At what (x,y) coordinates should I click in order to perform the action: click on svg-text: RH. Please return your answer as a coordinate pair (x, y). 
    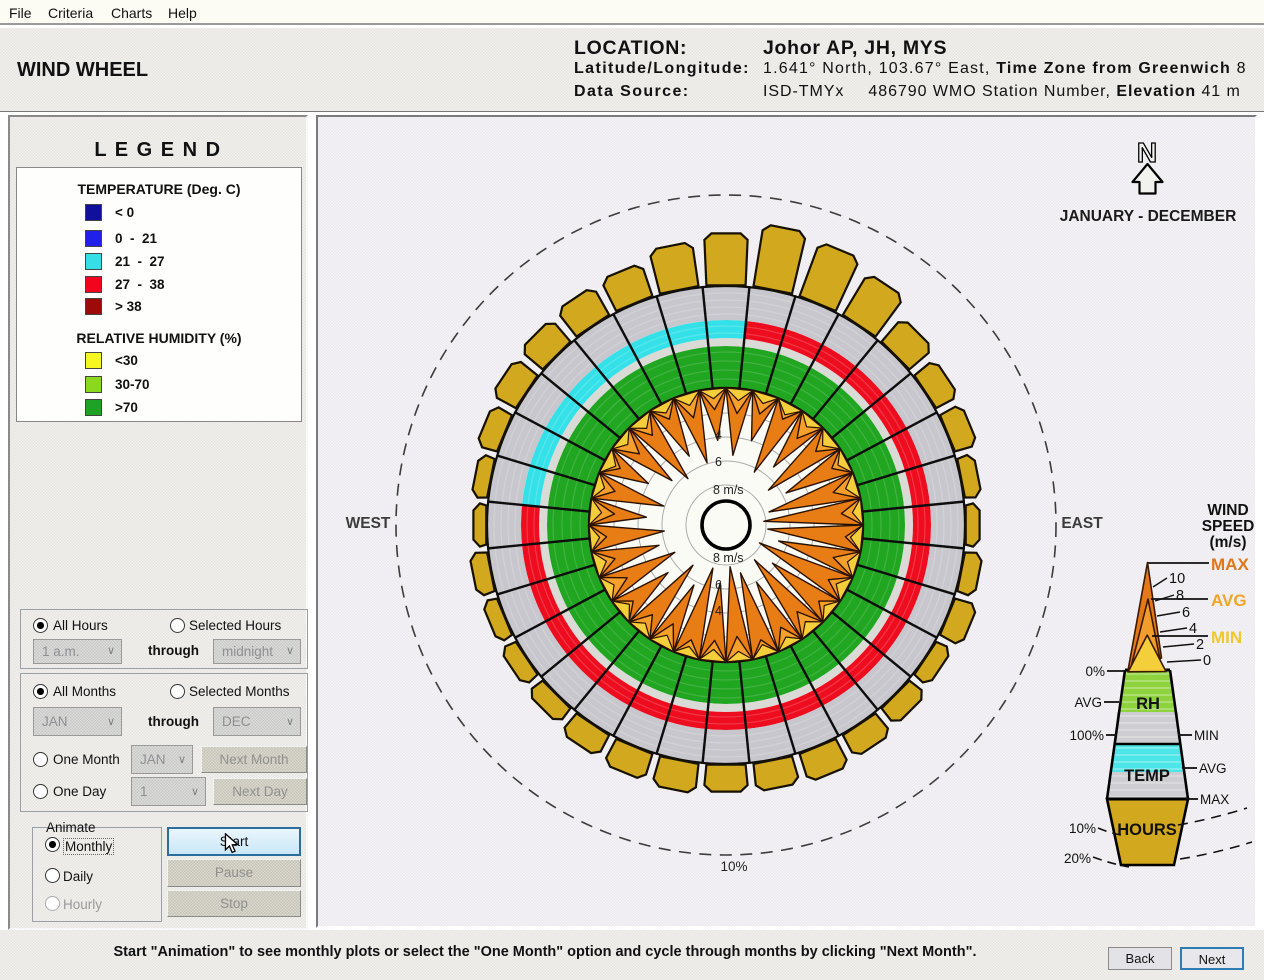
    Looking at the image, I should click on (1148, 704).